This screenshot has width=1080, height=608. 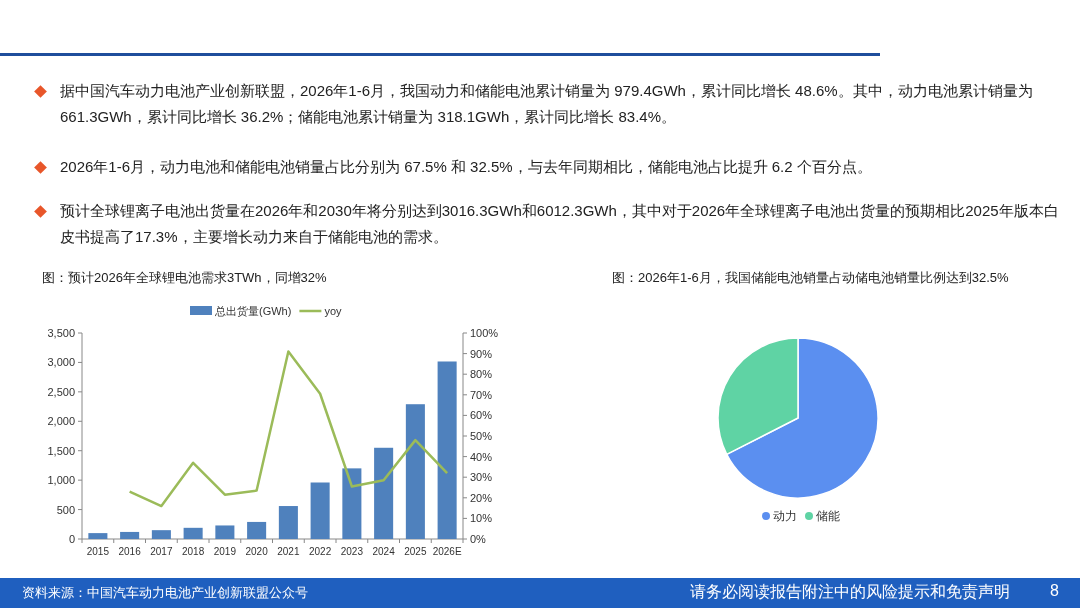 I want to click on y2-tick-label: 70%, so click(x=481, y=394).